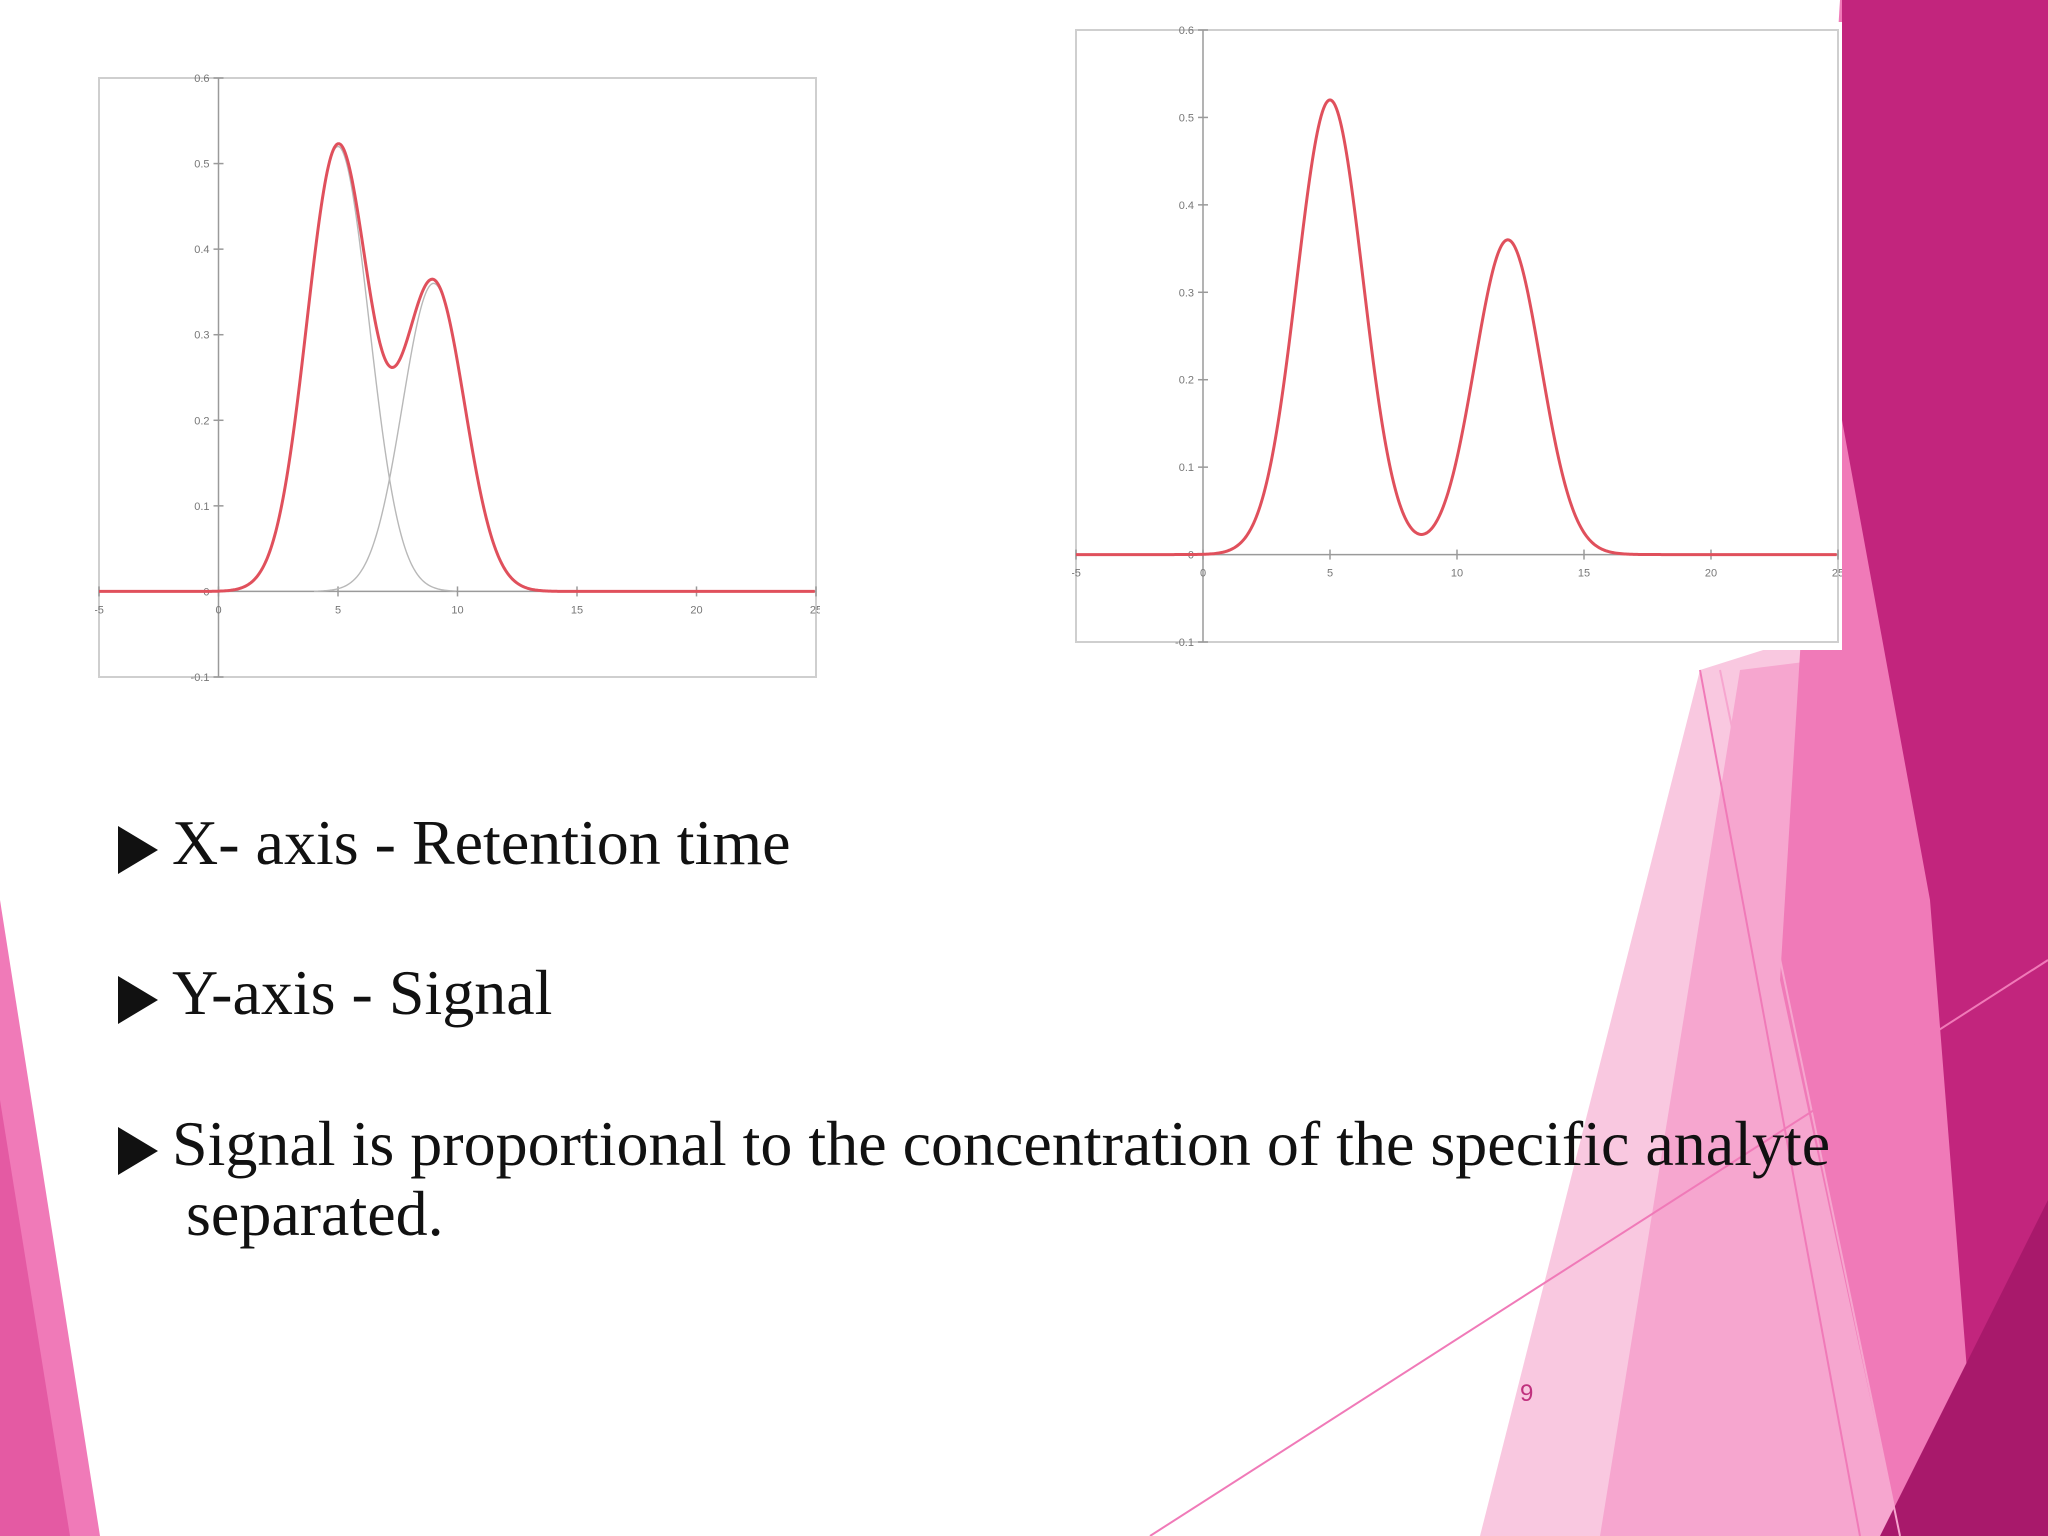 Image resolution: width=2048 pixels, height=1536 pixels. I want to click on chromatogram-overlapping: 0.6 0.5 0.4 0.3 0.2 0.1 0 -0.1 -5 0 5 10 15 20 25, so click(457, 377).